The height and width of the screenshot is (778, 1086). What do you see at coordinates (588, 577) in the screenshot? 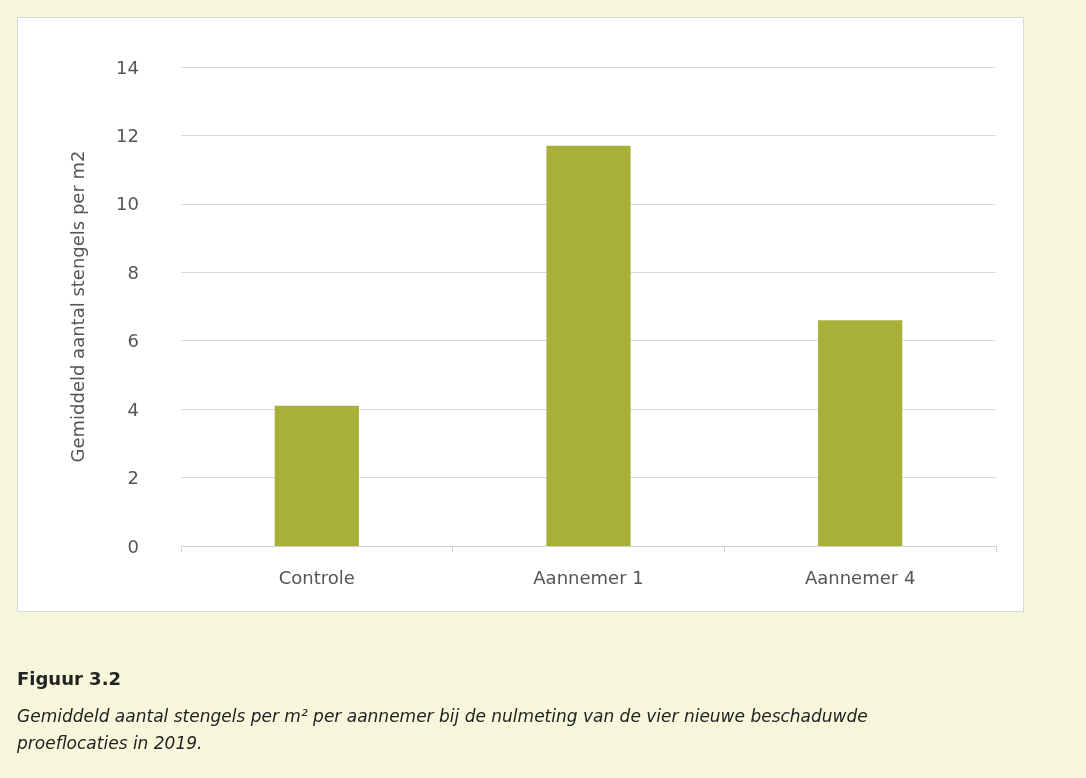
I see `x-tick-label: Aannemer 1` at bounding box center [588, 577].